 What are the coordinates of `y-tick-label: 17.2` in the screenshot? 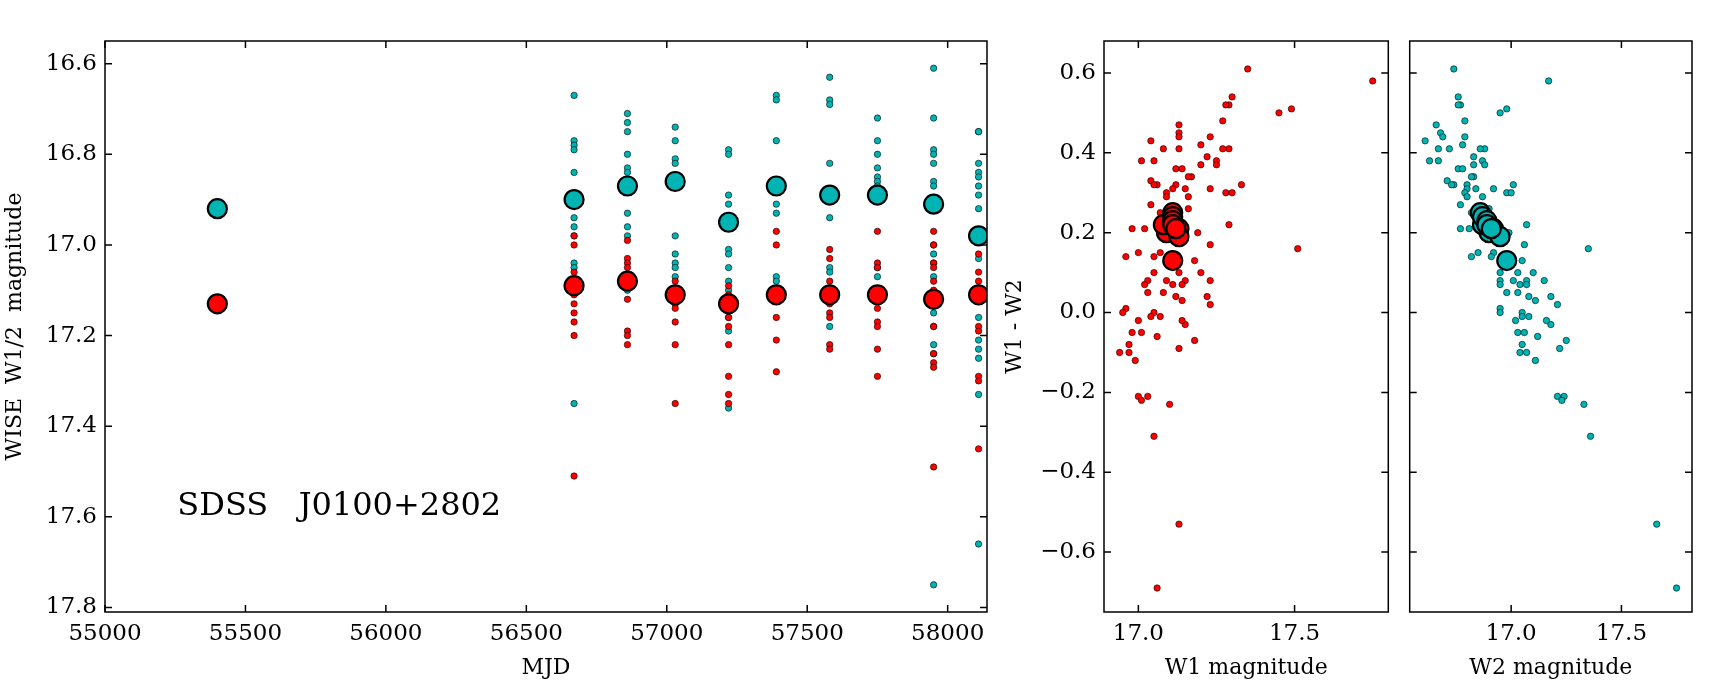 It's located at (71, 333).